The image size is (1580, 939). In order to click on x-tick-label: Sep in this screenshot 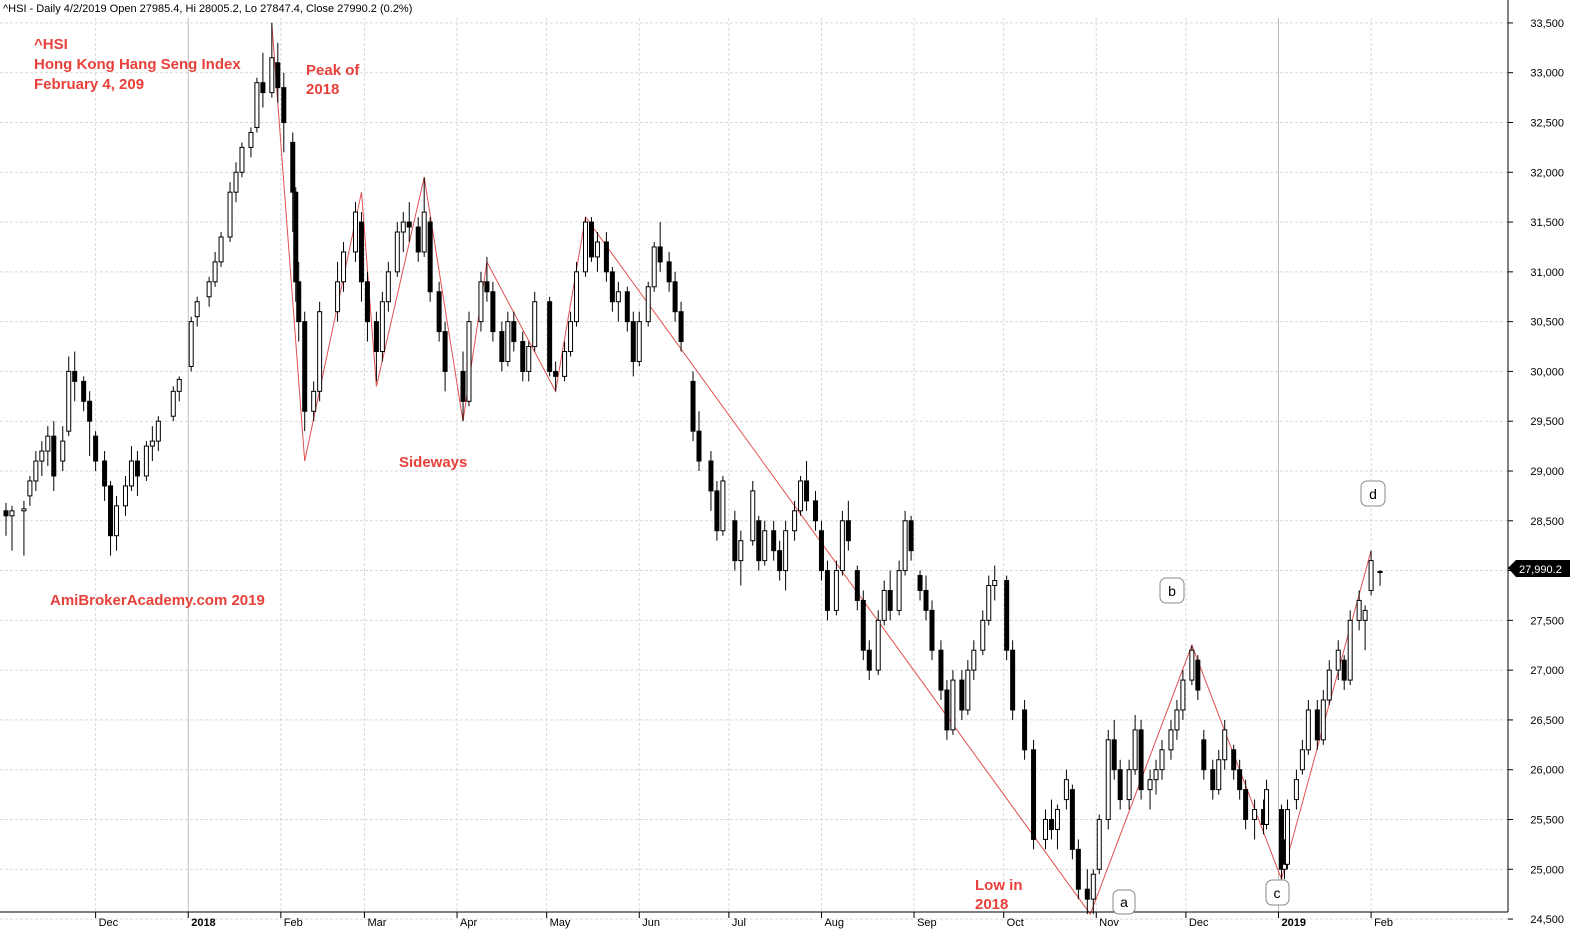, I will do `click(927, 923)`.